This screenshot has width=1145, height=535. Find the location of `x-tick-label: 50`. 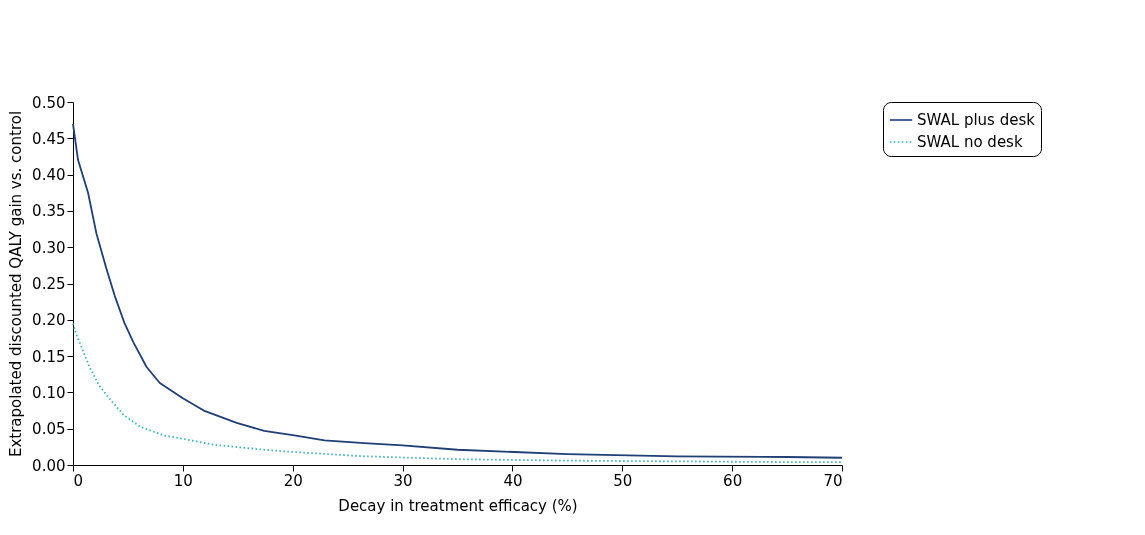

x-tick-label: 50 is located at coordinates (623, 480).